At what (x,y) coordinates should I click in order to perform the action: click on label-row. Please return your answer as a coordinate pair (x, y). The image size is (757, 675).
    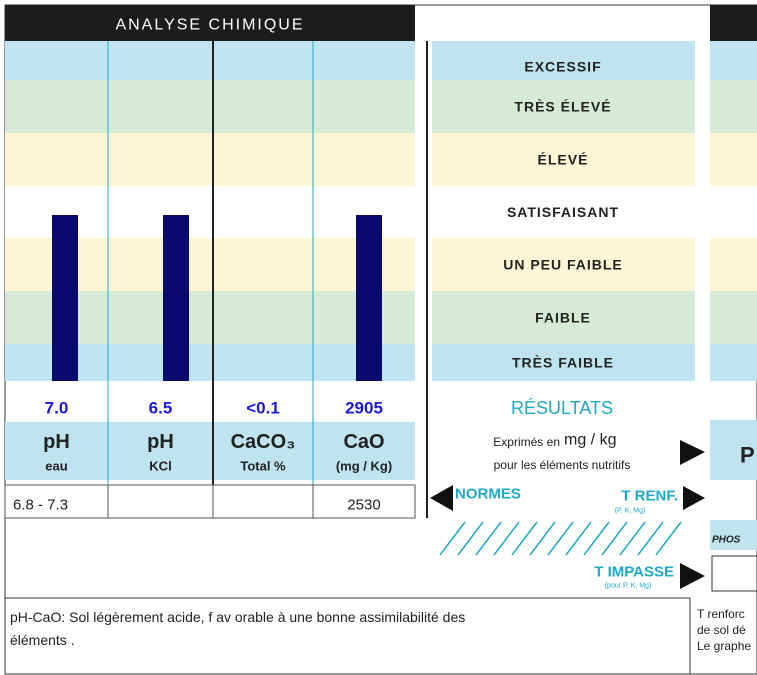
    Looking at the image, I should click on (210, 451).